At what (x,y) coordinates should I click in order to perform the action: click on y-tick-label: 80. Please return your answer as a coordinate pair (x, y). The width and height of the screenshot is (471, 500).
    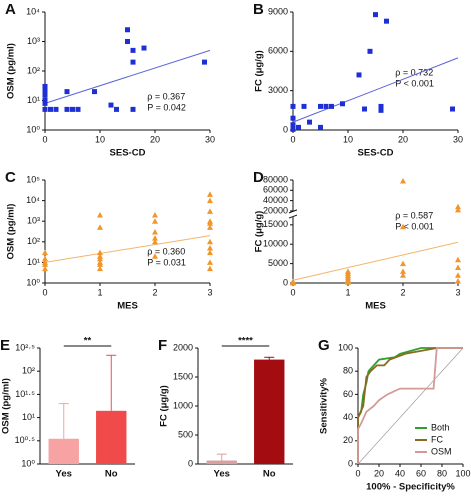
    Looking at the image, I should click on (348, 371).